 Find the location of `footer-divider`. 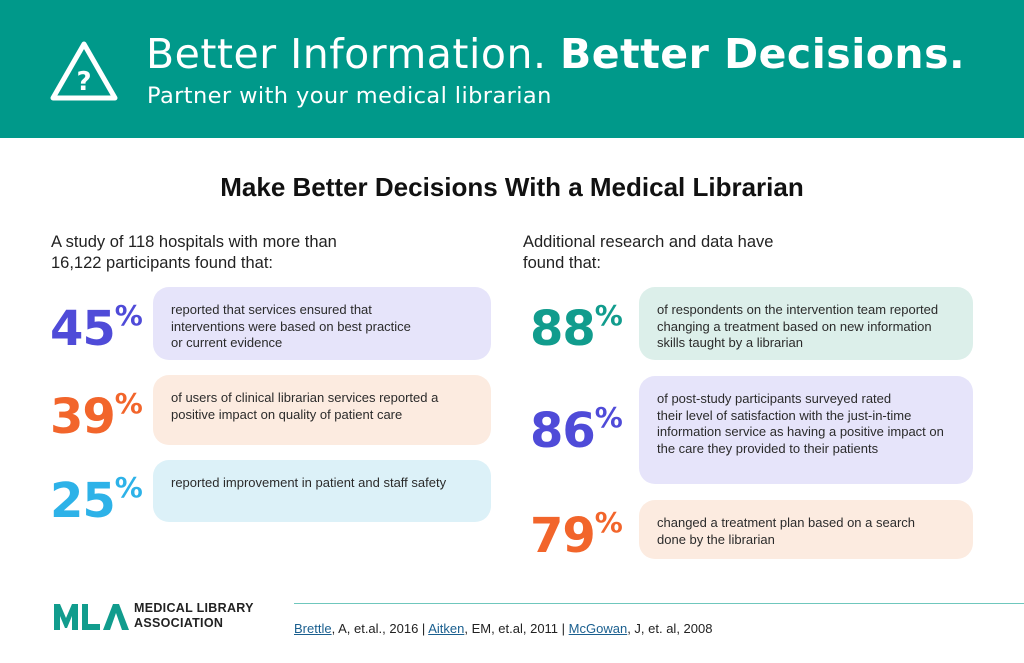

footer-divider is located at coordinates (659, 603).